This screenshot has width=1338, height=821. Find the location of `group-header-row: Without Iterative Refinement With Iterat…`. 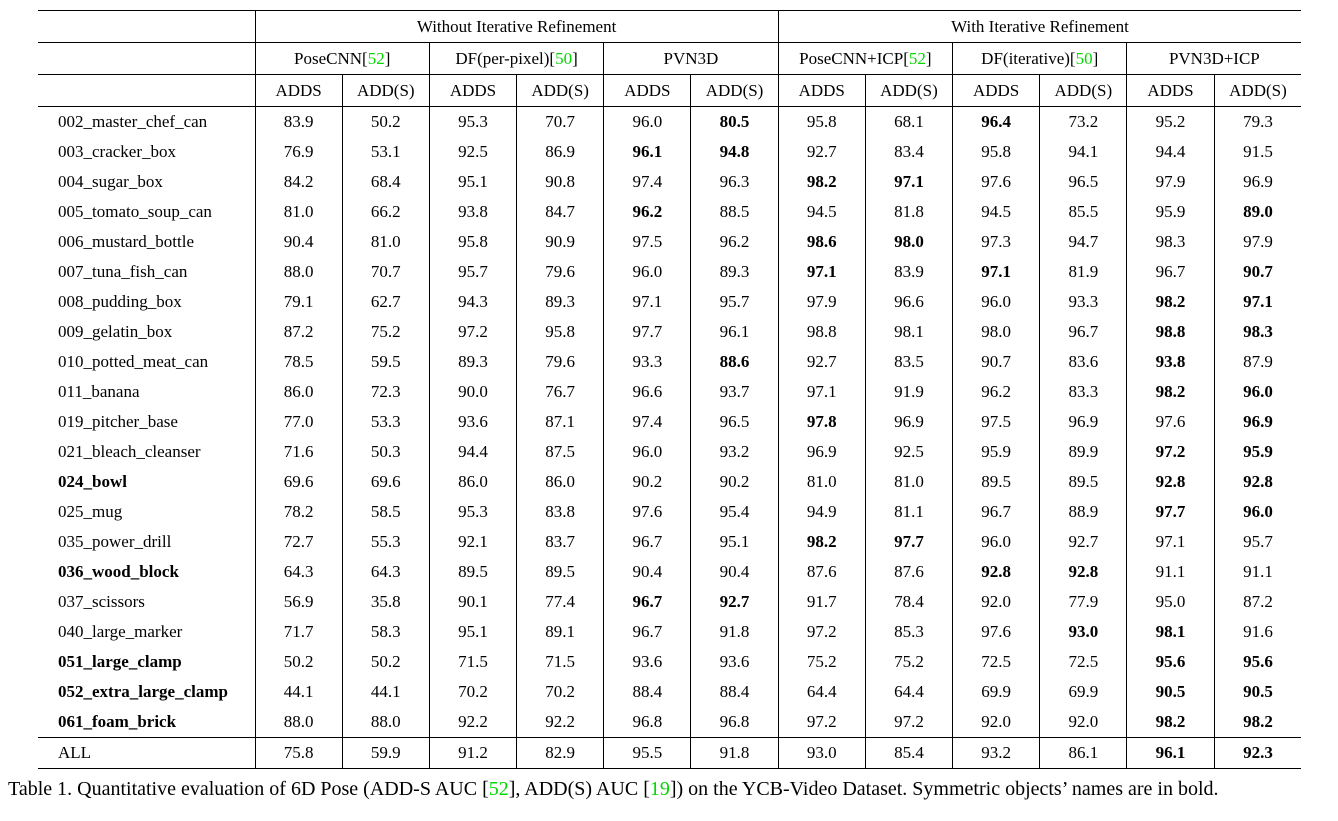

group-header-row: Without Iterative Refinement With Iterat… is located at coordinates (670, 26).